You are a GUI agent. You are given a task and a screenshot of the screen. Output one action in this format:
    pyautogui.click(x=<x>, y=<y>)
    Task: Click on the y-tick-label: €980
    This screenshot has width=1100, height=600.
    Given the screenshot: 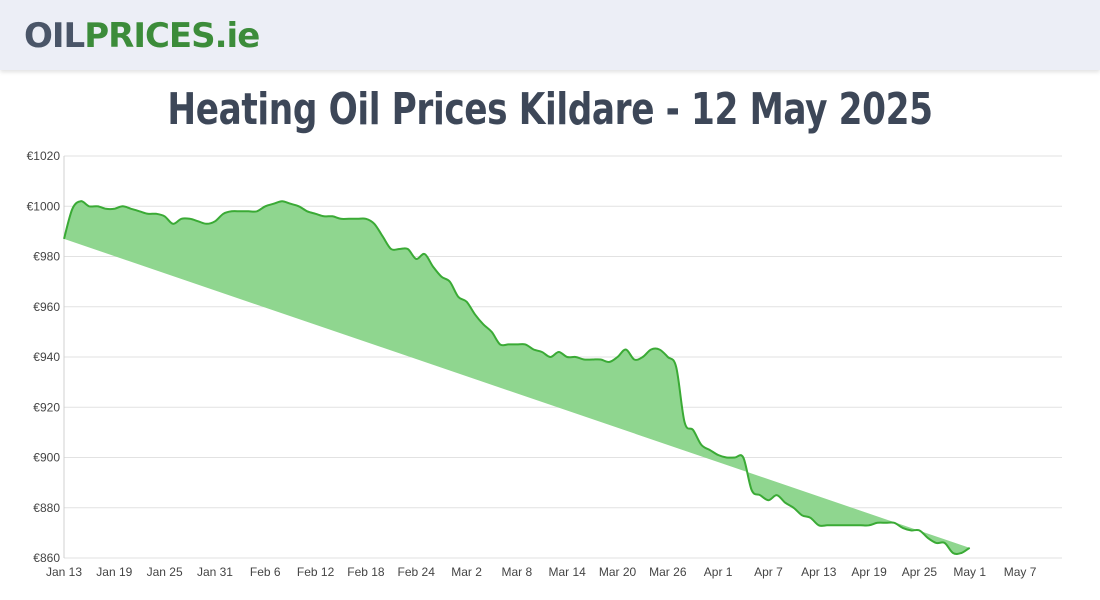 What is the action you would take?
    pyautogui.click(x=46, y=257)
    